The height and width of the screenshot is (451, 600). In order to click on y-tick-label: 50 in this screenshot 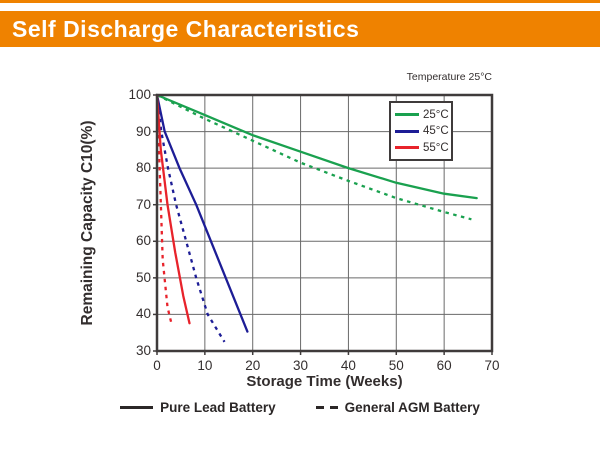, I will do `click(143, 277)`.